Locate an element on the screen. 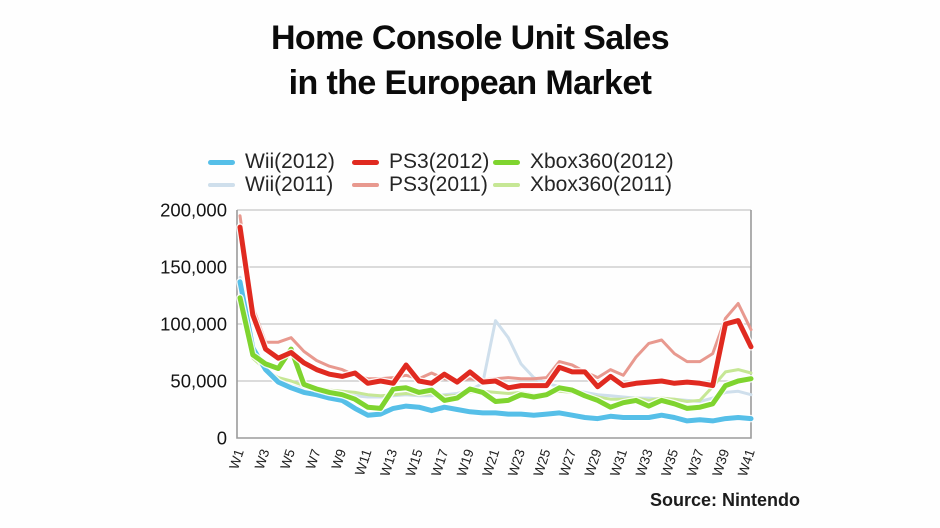 This screenshot has height=528, width=940. legend-label-xbox360-2012: Xbox360(2012) is located at coordinates (602, 161).